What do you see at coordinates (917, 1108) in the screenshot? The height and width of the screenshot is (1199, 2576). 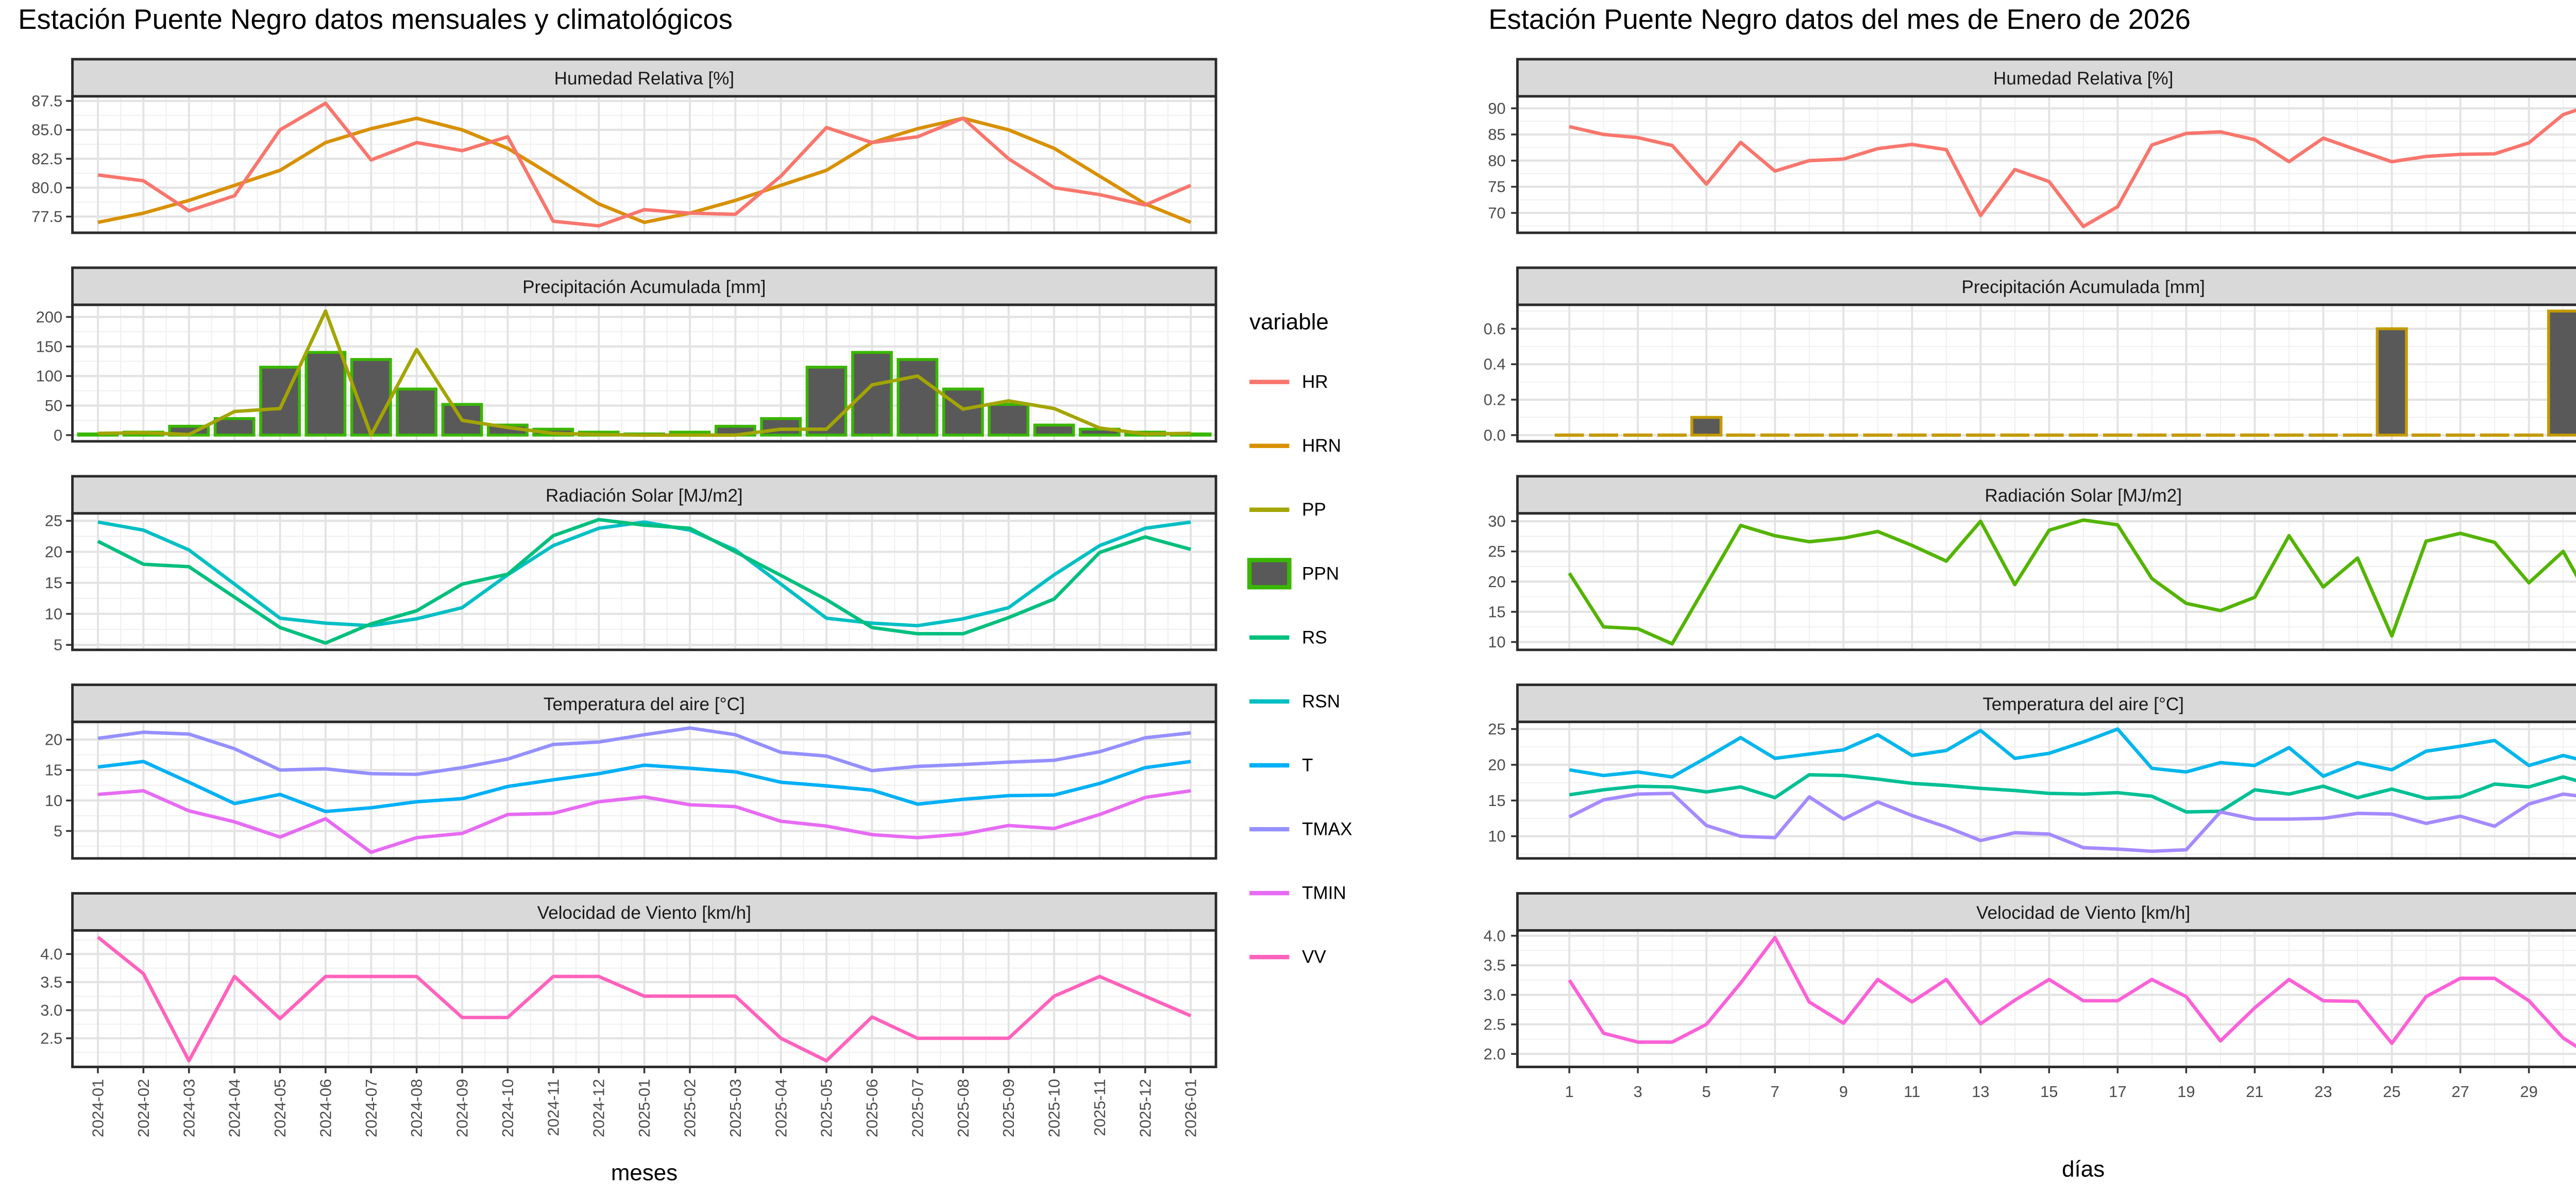 I see `x-tick-label: 2025-07` at bounding box center [917, 1108].